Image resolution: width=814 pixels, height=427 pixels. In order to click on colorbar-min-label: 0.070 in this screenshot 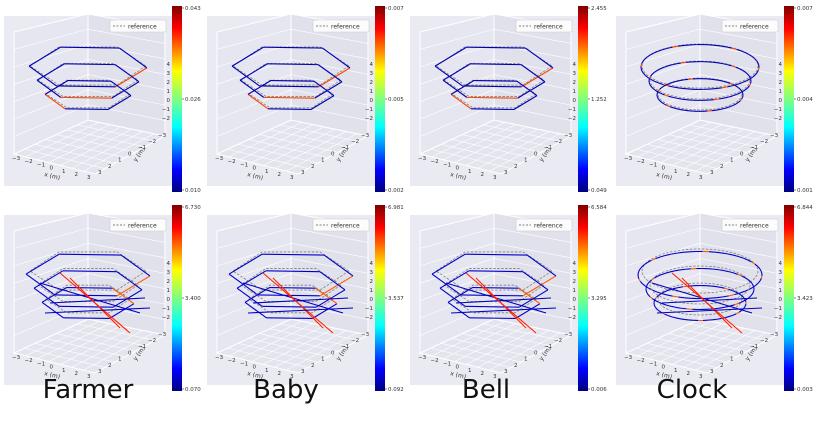, I will do `click(193, 390)`.